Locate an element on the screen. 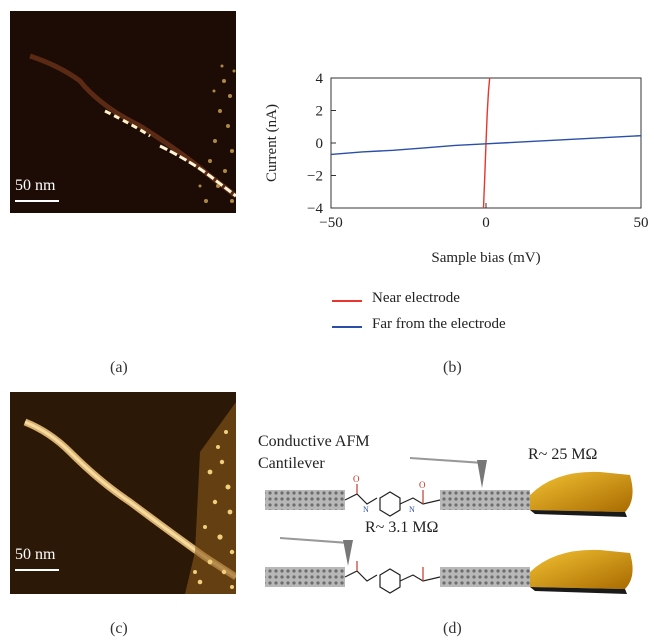 Image resolution: width=654 pixels, height=643 pixels. x-tick-label: 0 is located at coordinates (486, 223).